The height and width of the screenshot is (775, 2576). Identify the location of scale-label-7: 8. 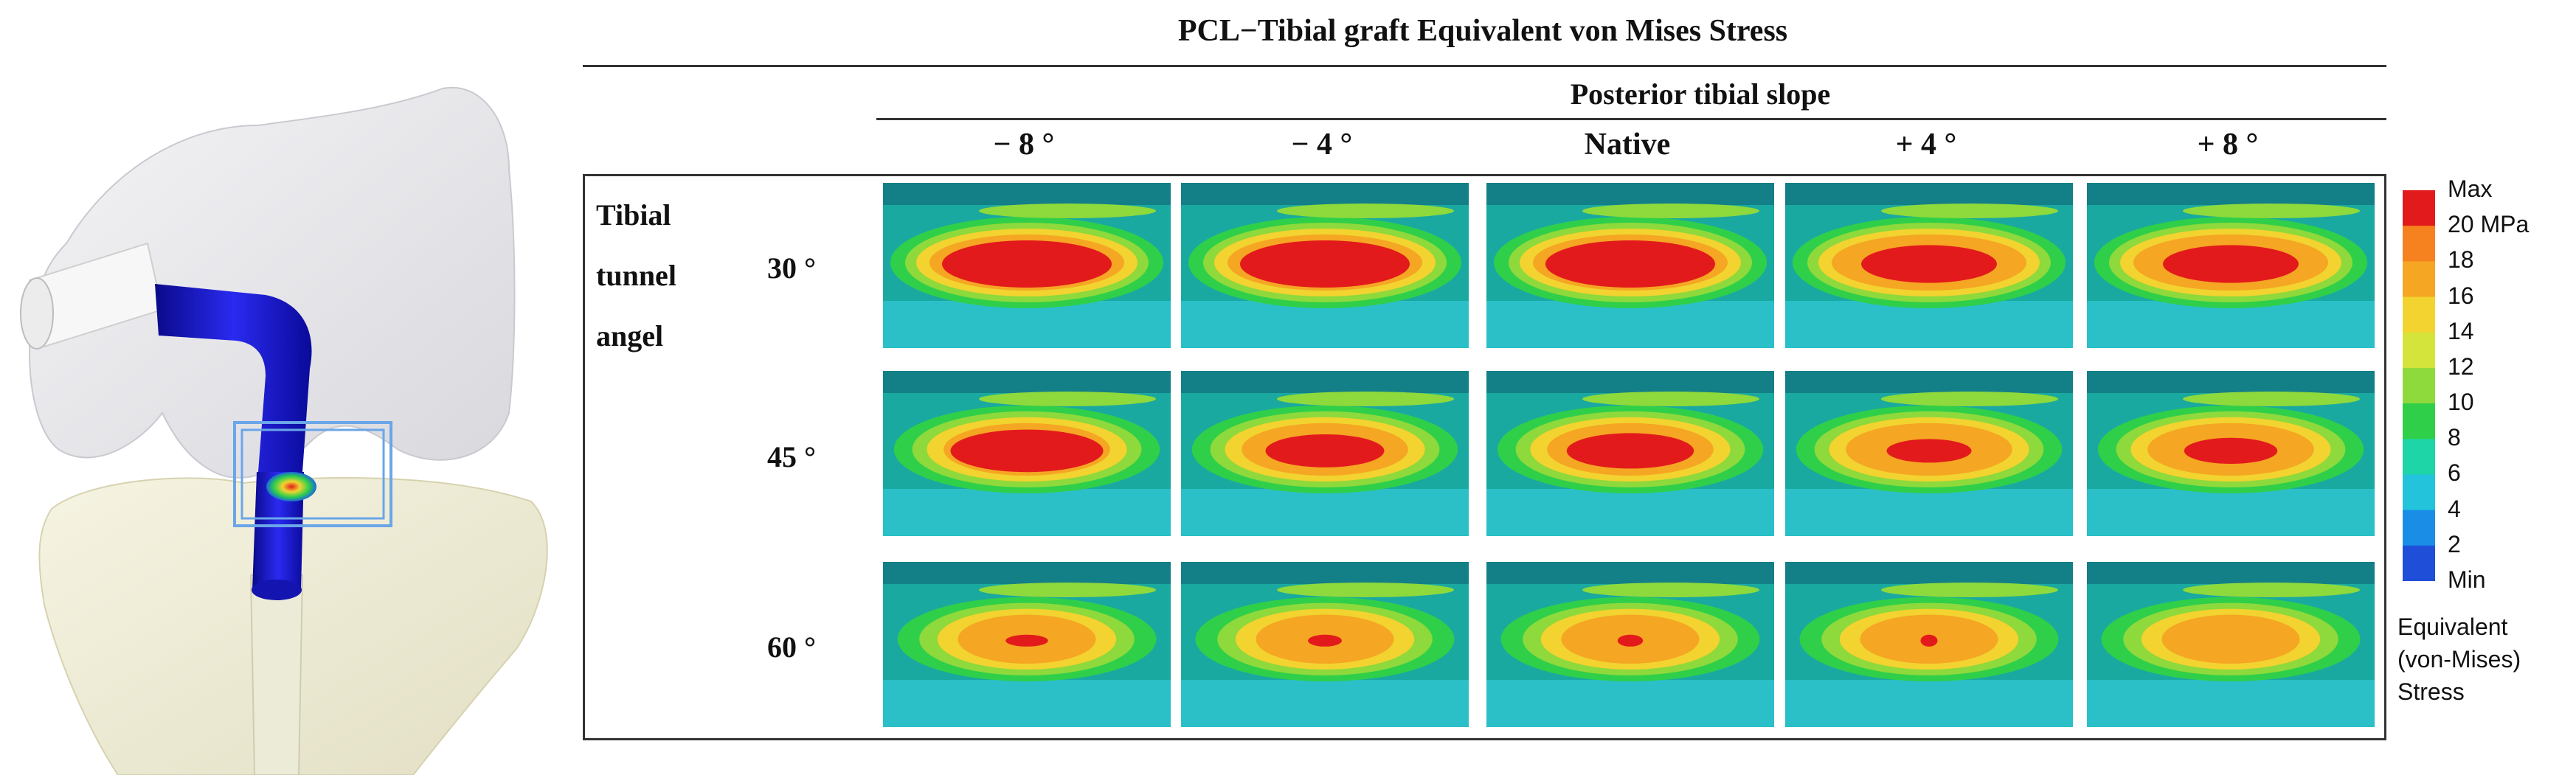
(2455, 438).